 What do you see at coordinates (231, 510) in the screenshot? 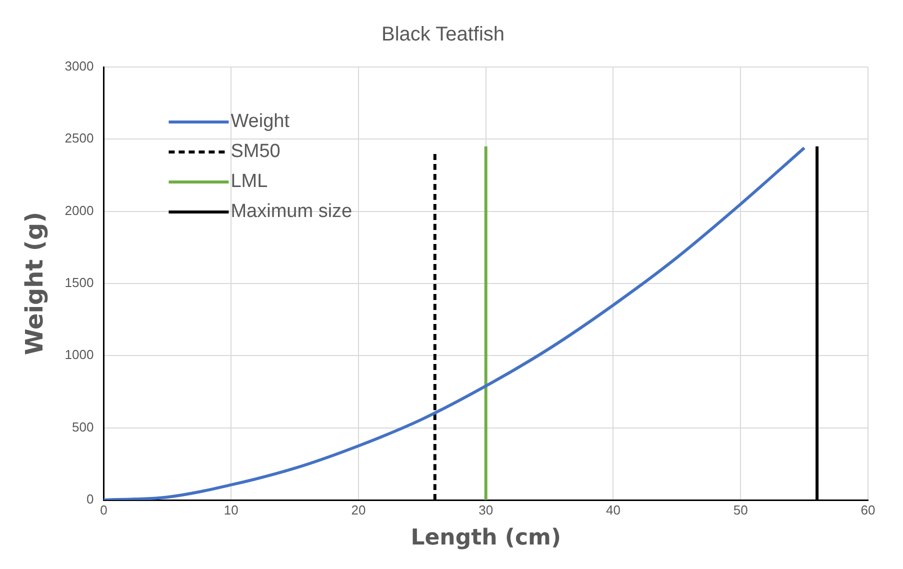
I see `x-tick-label: 10` at bounding box center [231, 510].